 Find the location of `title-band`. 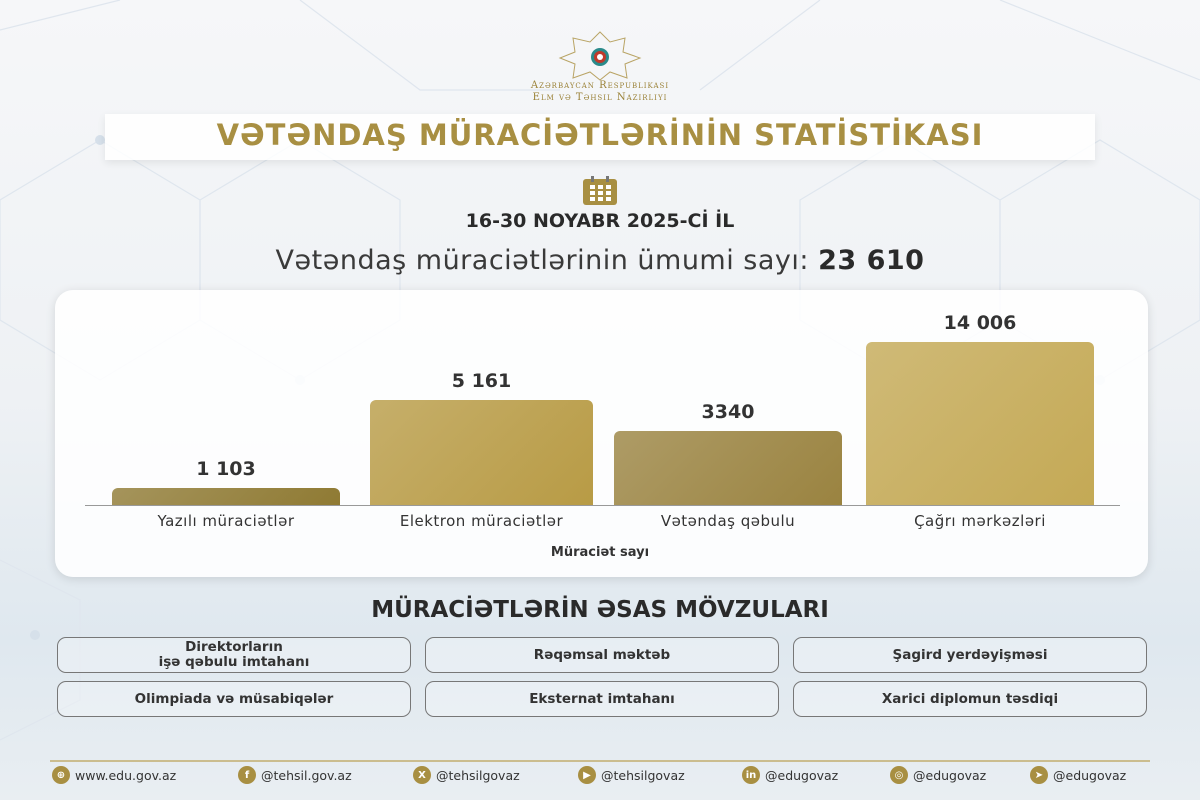

title-band is located at coordinates (600, 137).